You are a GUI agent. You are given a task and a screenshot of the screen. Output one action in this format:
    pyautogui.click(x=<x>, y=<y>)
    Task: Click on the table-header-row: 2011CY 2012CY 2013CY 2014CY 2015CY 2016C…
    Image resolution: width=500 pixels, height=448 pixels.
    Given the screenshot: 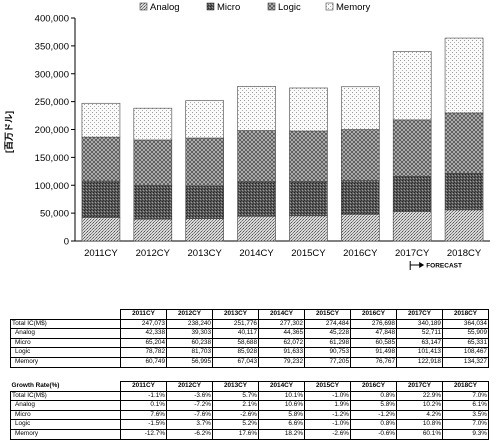 What is the action you would take?
    pyautogui.click(x=249, y=314)
    